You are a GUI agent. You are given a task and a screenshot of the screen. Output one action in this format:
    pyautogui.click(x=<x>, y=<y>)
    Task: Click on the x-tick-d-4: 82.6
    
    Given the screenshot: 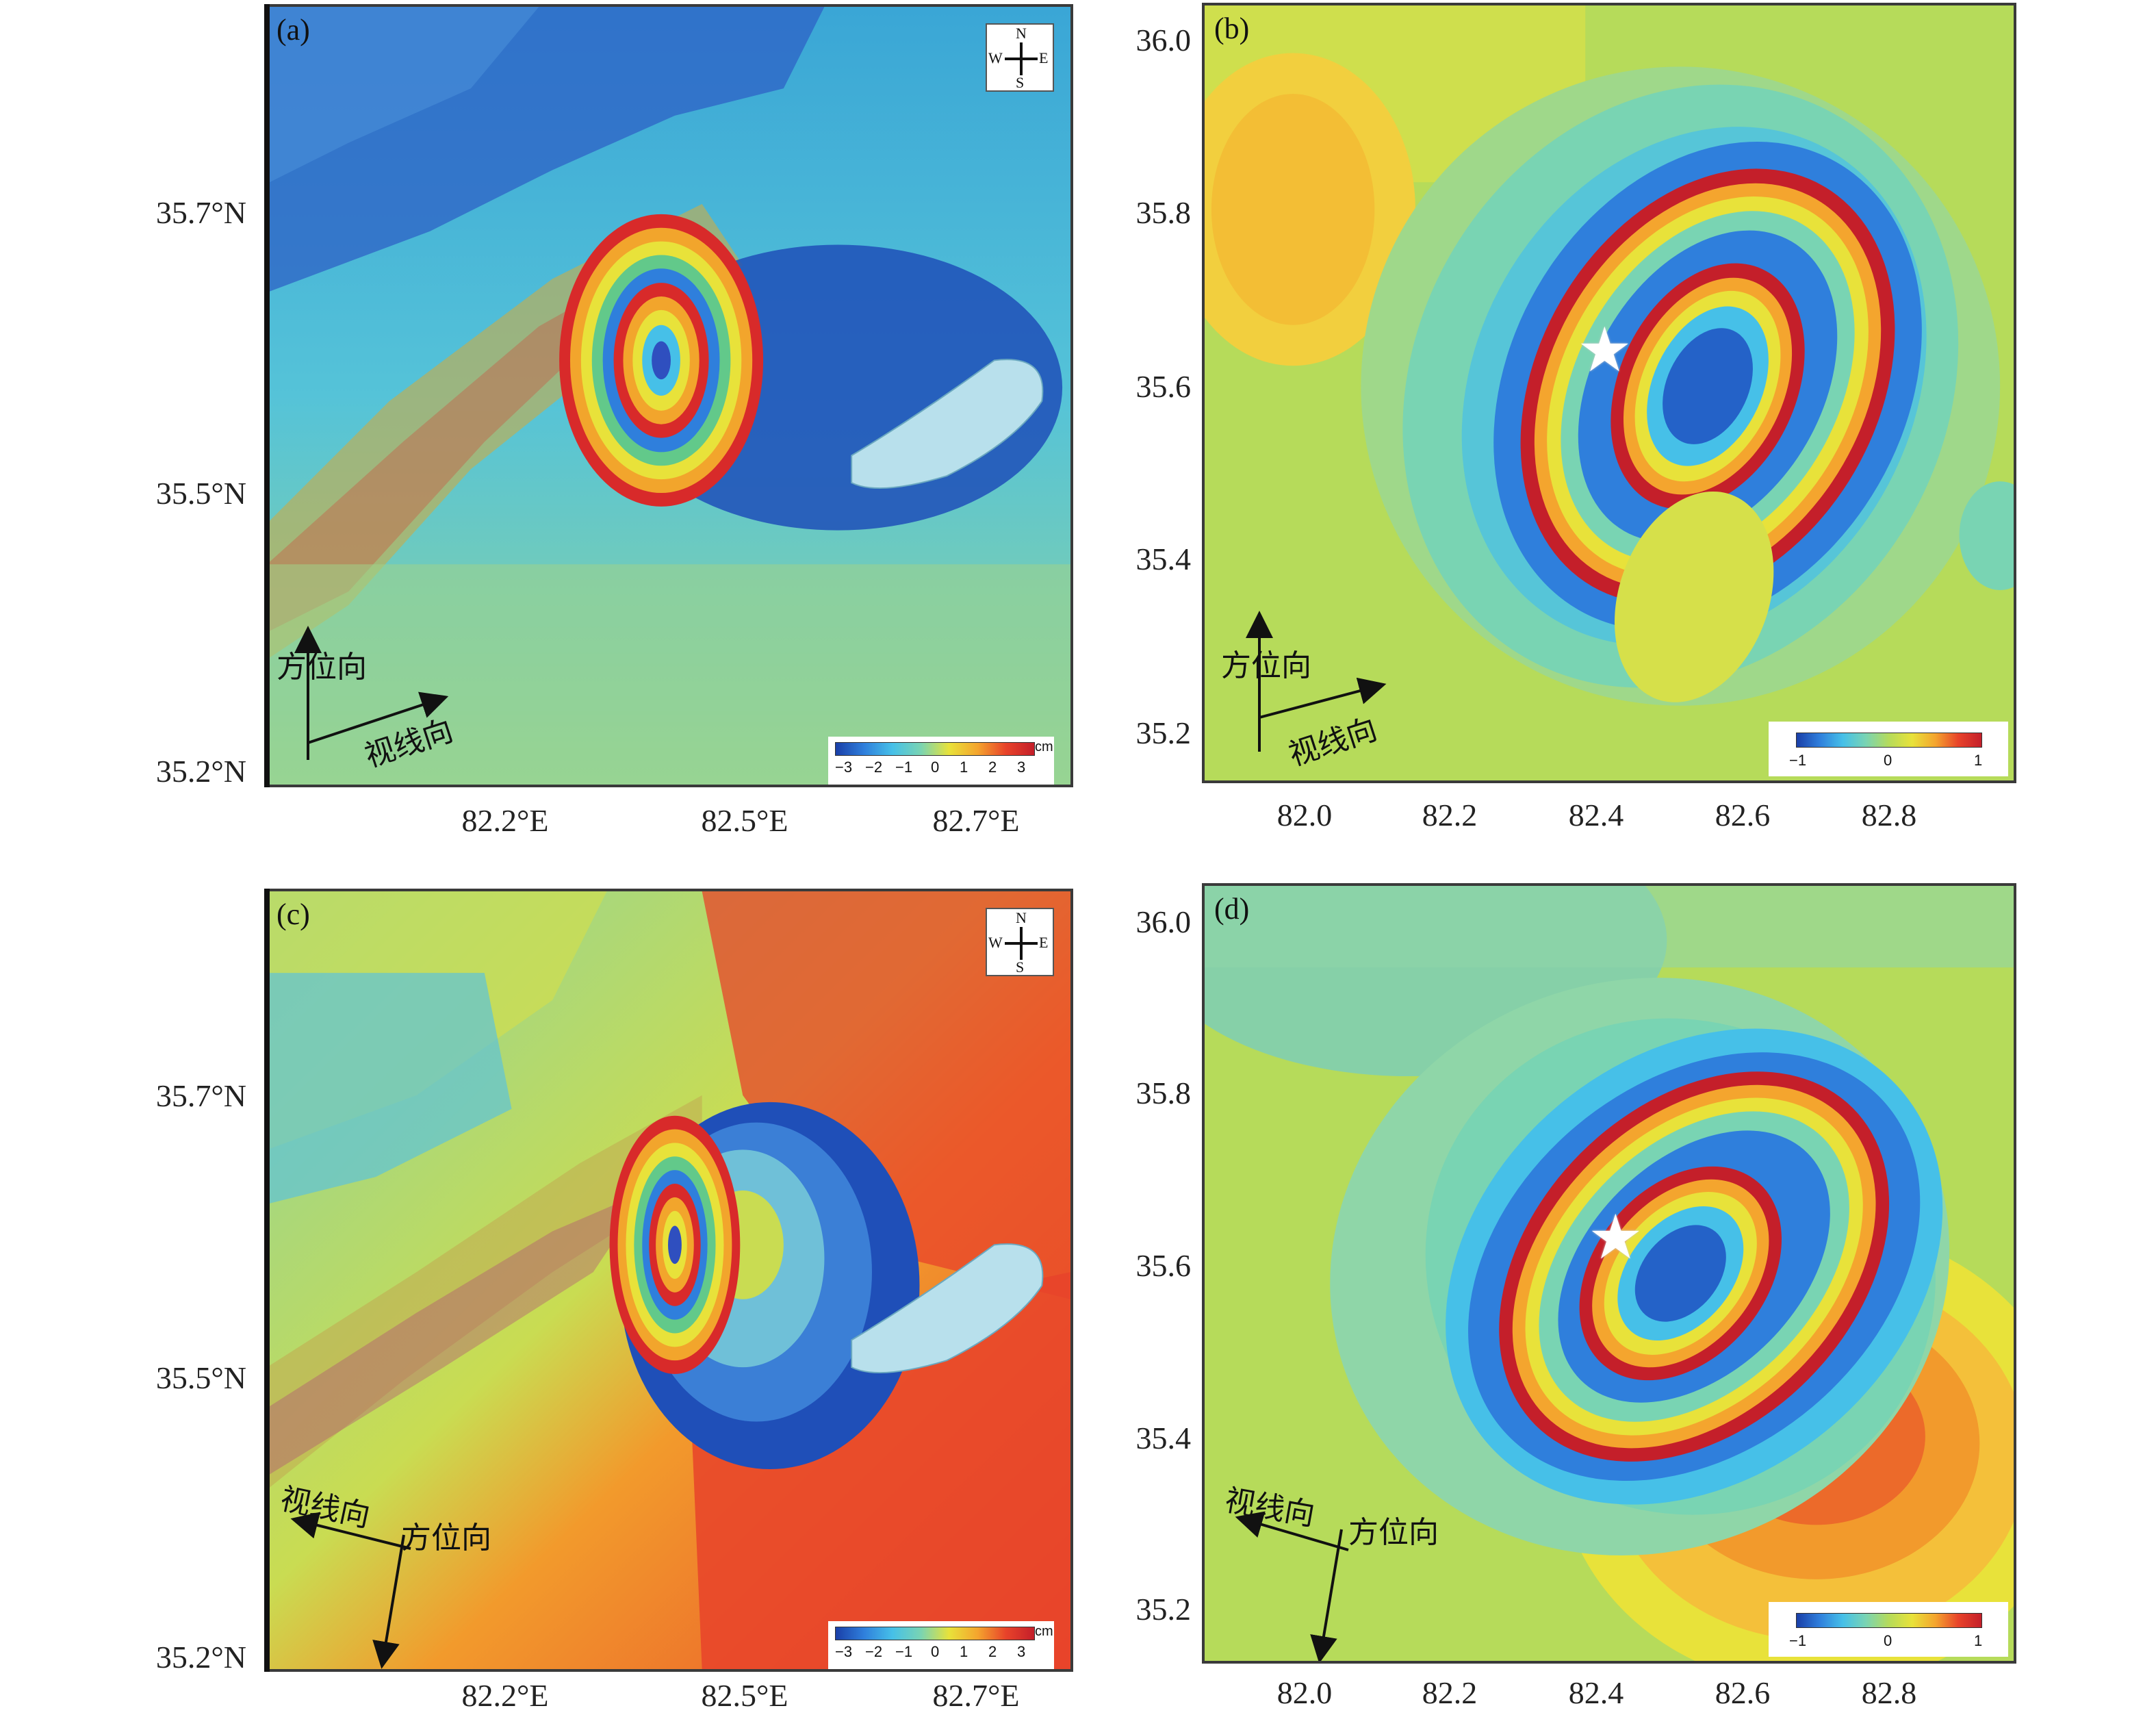 What is the action you would take?
    pyautogui.click(x=1743, y=1693)
    